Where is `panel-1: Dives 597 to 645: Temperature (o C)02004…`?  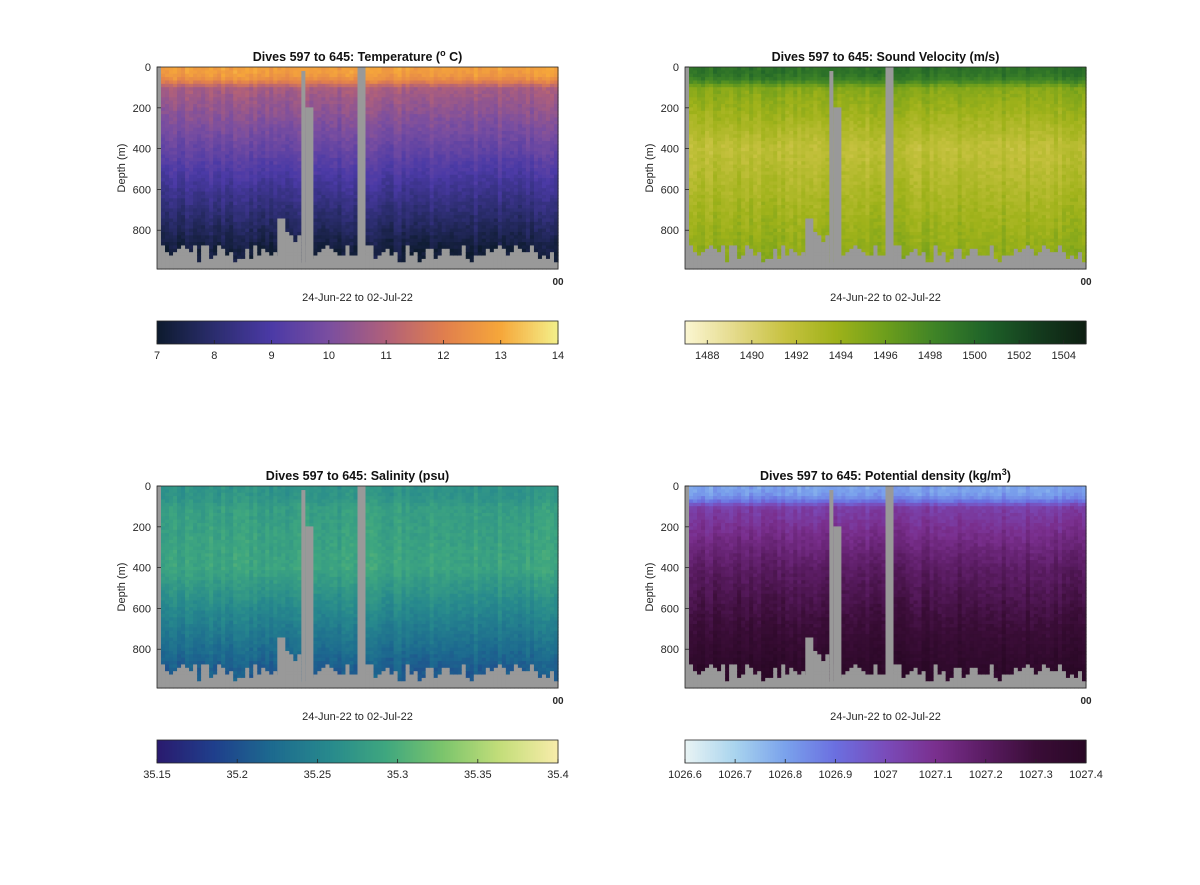
panel-1: Dives 597 to 645: Temperature (o C)02004… is located at coordinates (340, 205).